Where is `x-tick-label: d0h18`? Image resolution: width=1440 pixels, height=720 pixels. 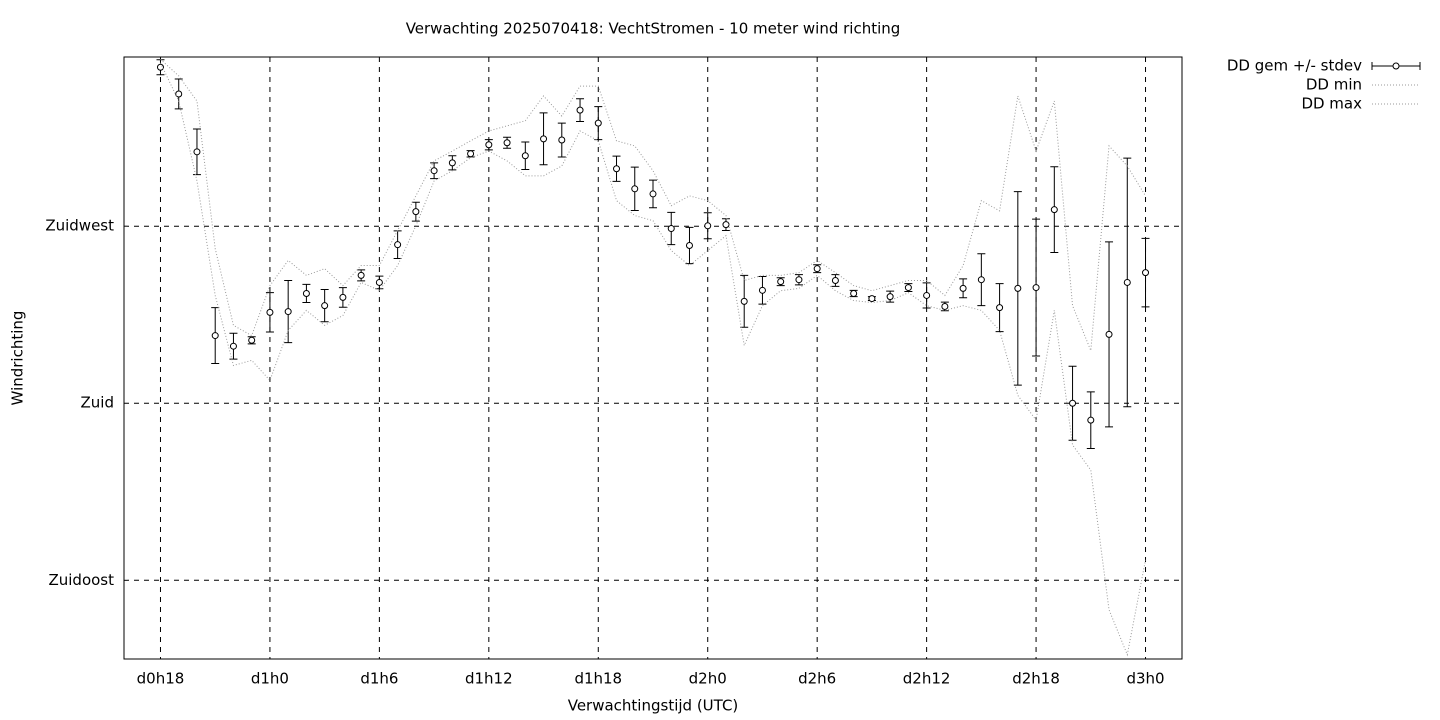
x-tick-label: d0h18 is located at coordinates (161, 679).